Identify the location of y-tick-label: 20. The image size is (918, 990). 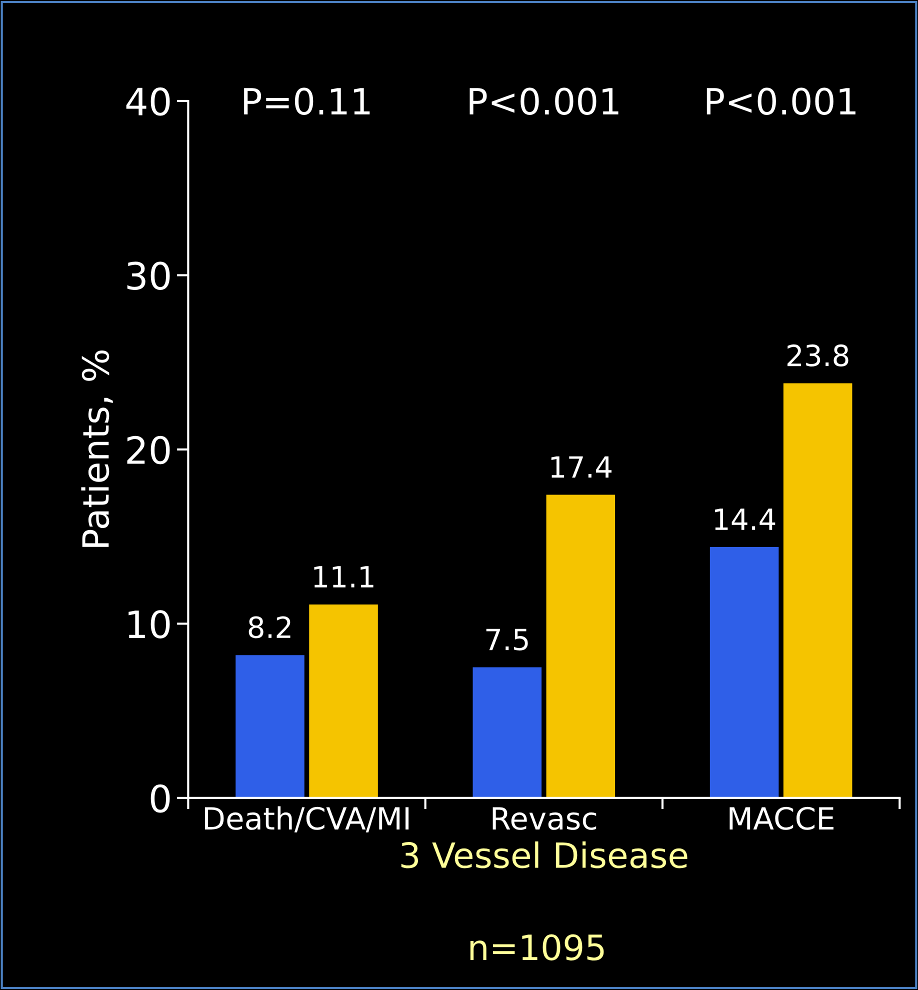
(148, 450).